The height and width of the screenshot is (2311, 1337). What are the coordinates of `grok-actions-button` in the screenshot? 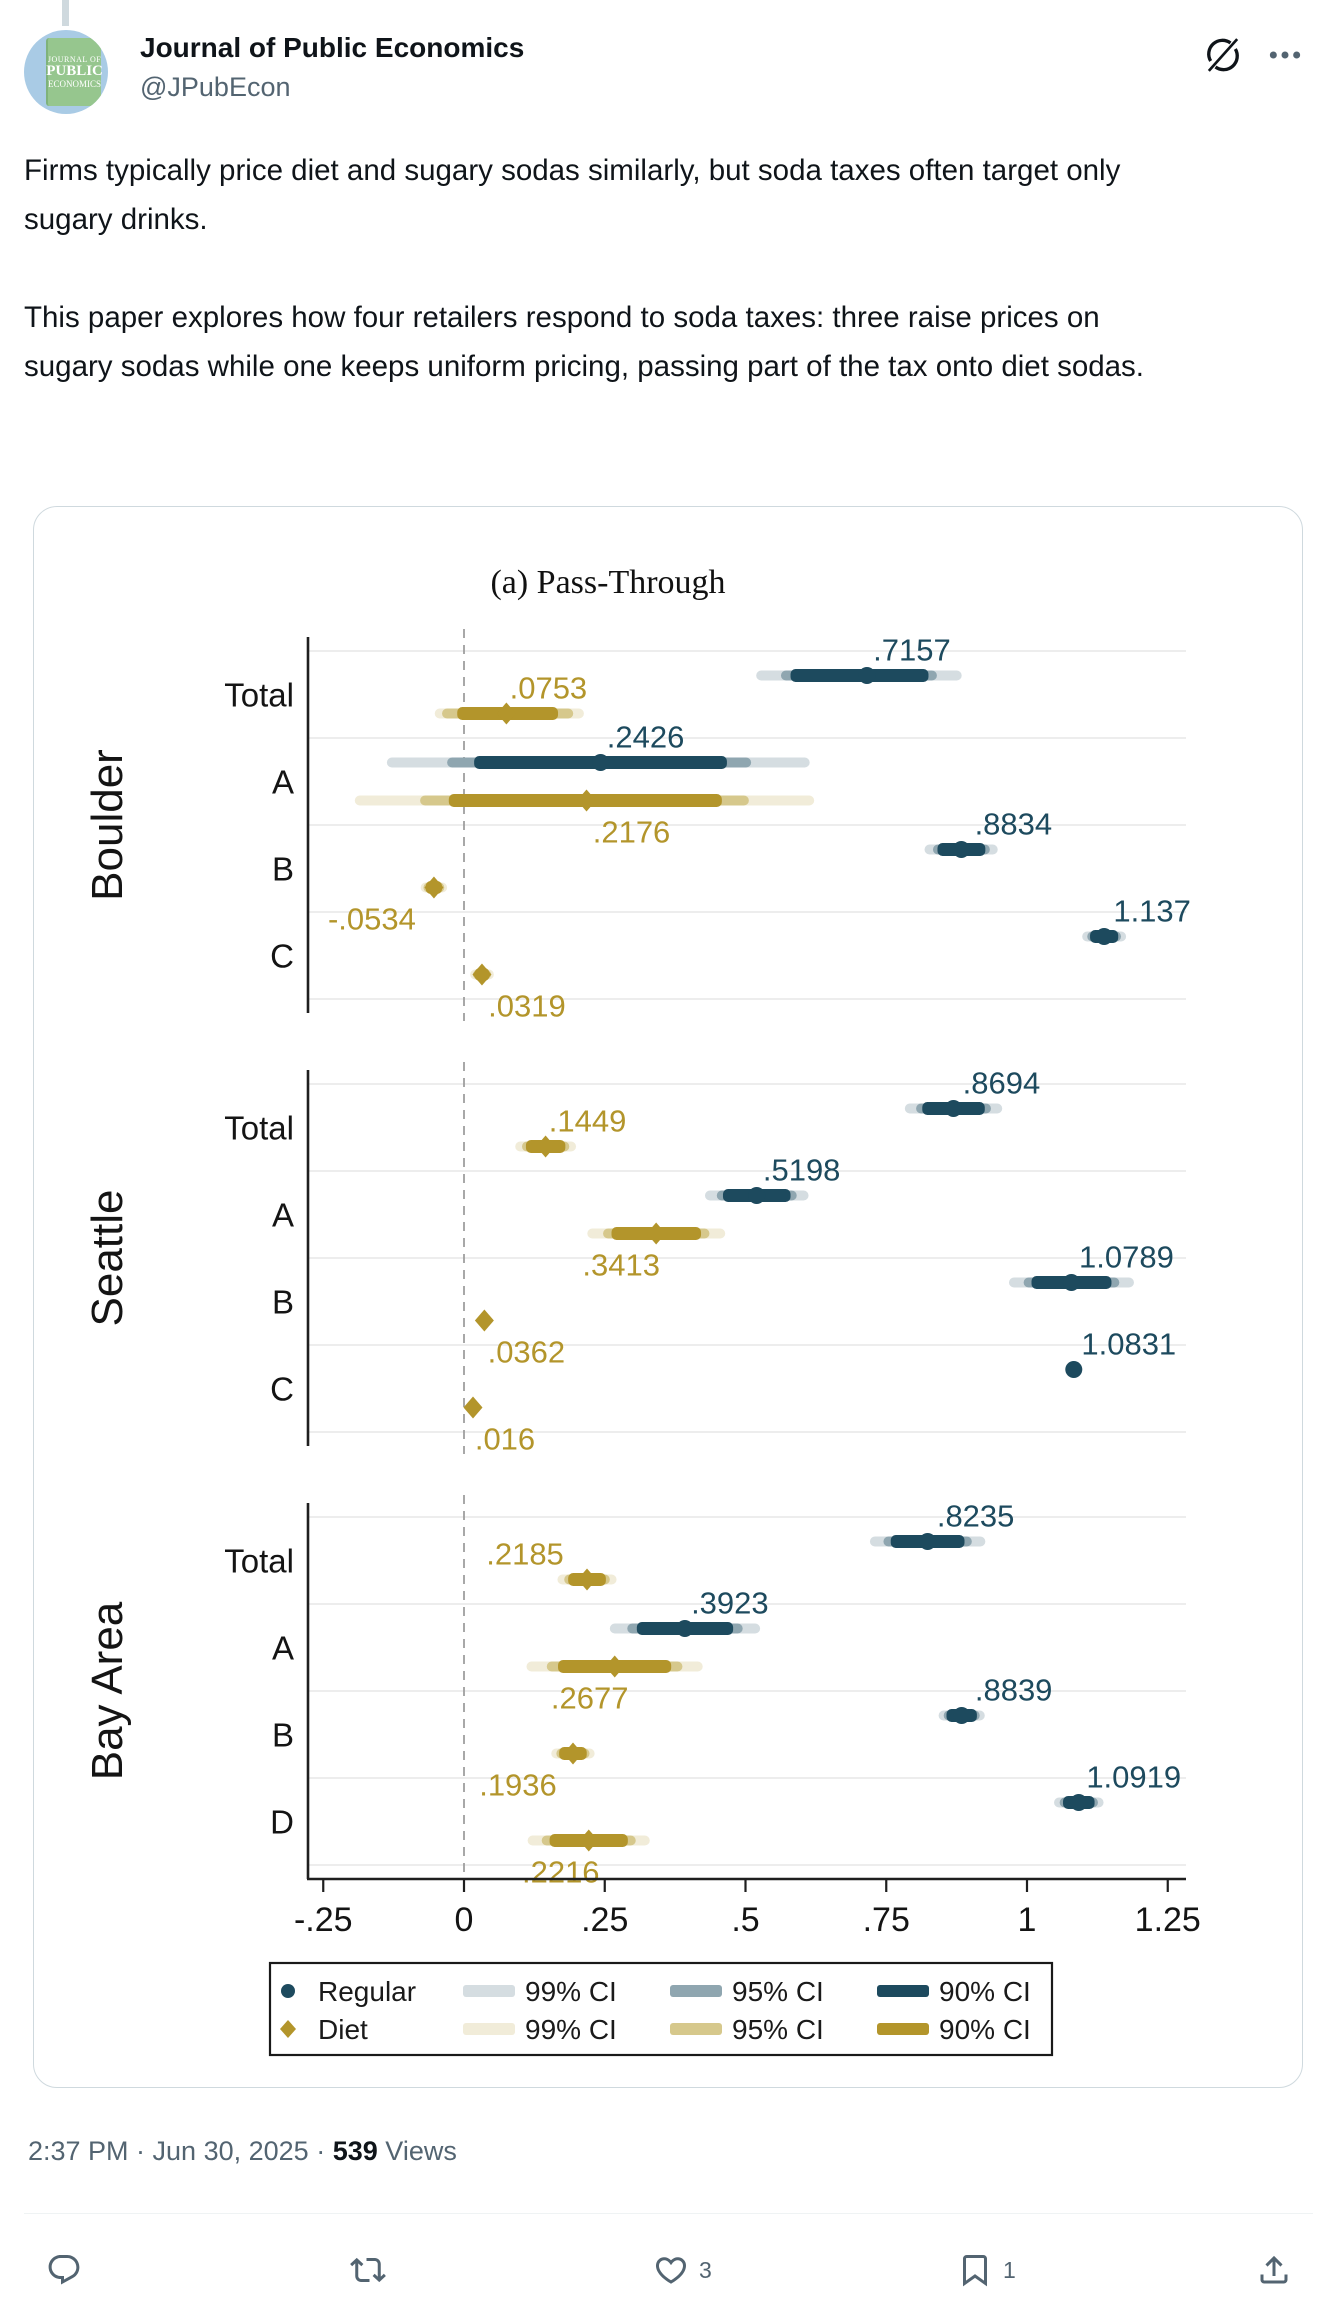 It's located at (1223, 55).